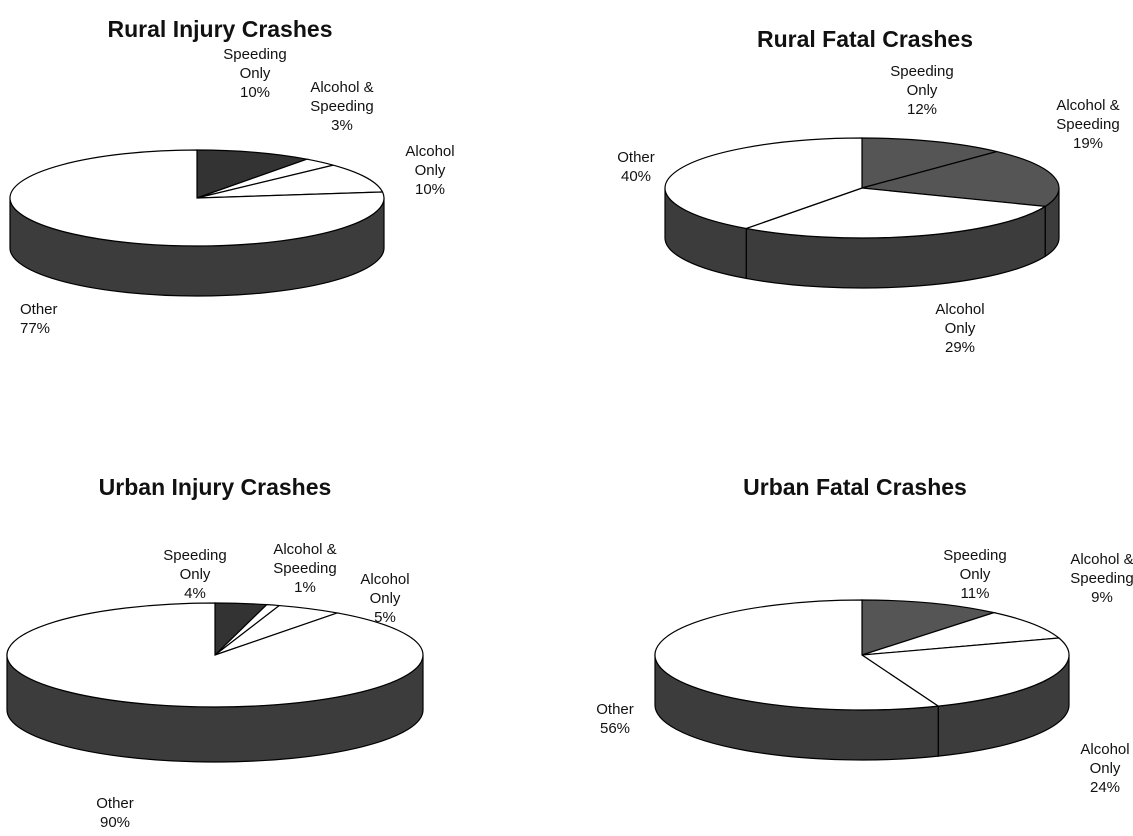  What do you see at coordinates (195, 593) in the screenshot?
I see `slice-value: 4%` at bounding box center [195, 593].